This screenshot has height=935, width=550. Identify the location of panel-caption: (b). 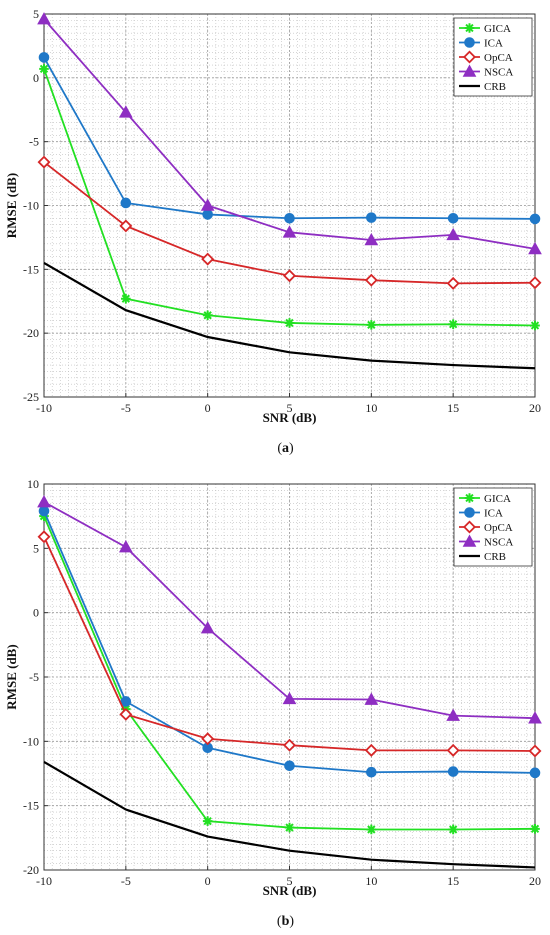
(285, 921).